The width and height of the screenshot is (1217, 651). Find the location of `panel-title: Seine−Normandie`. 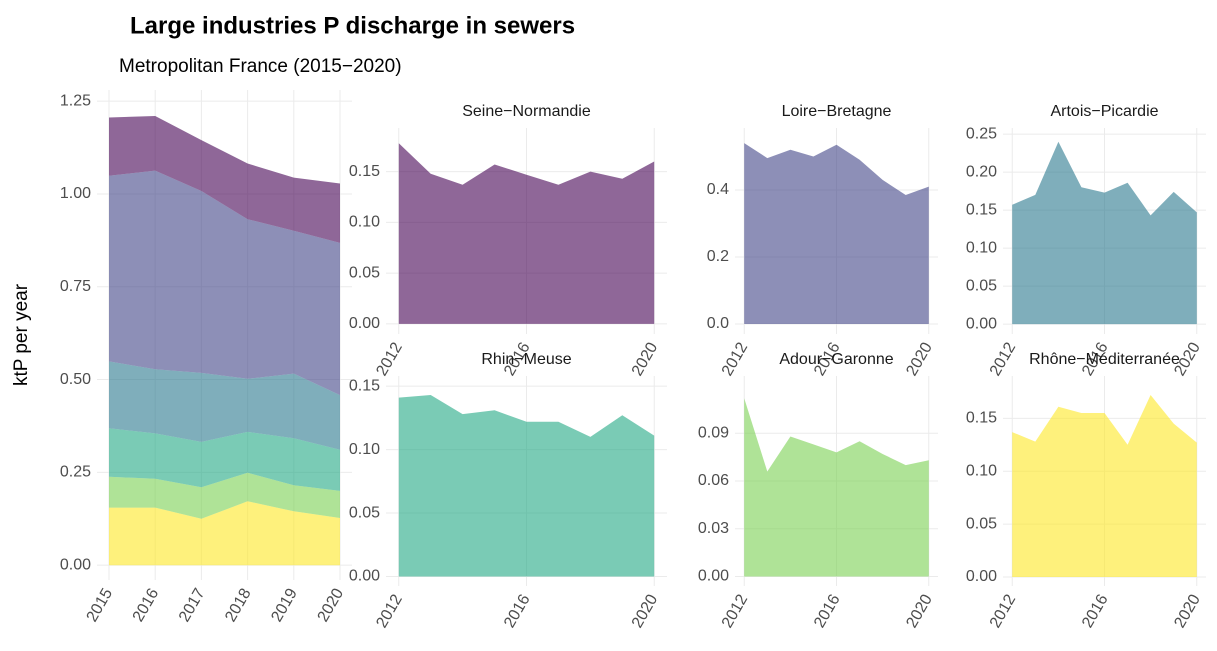

panel-title: Seine−Normandie is located at coordinates (526, 111).